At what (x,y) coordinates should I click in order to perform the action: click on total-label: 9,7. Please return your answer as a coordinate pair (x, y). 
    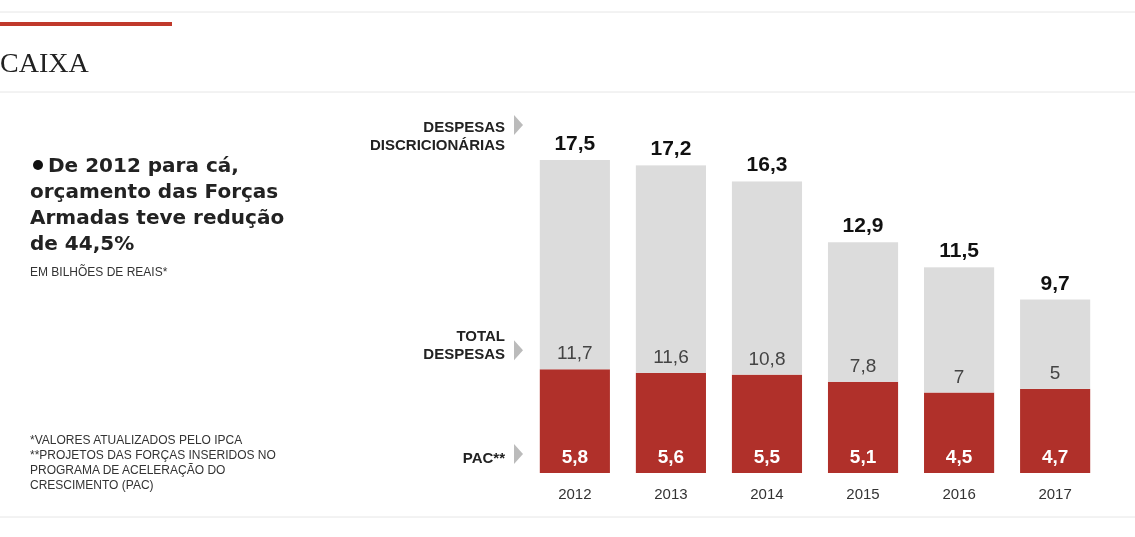
    Looking at the image, I should click on (1055, 282).